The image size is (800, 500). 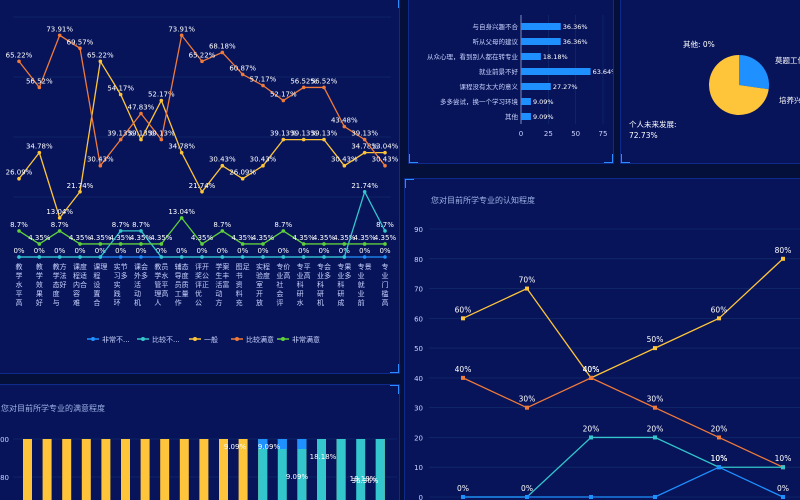 What do you see at coordinates (344, 121) in the screenshot?
I see `data-label: 43.48%` at bounding box center [344, 121].